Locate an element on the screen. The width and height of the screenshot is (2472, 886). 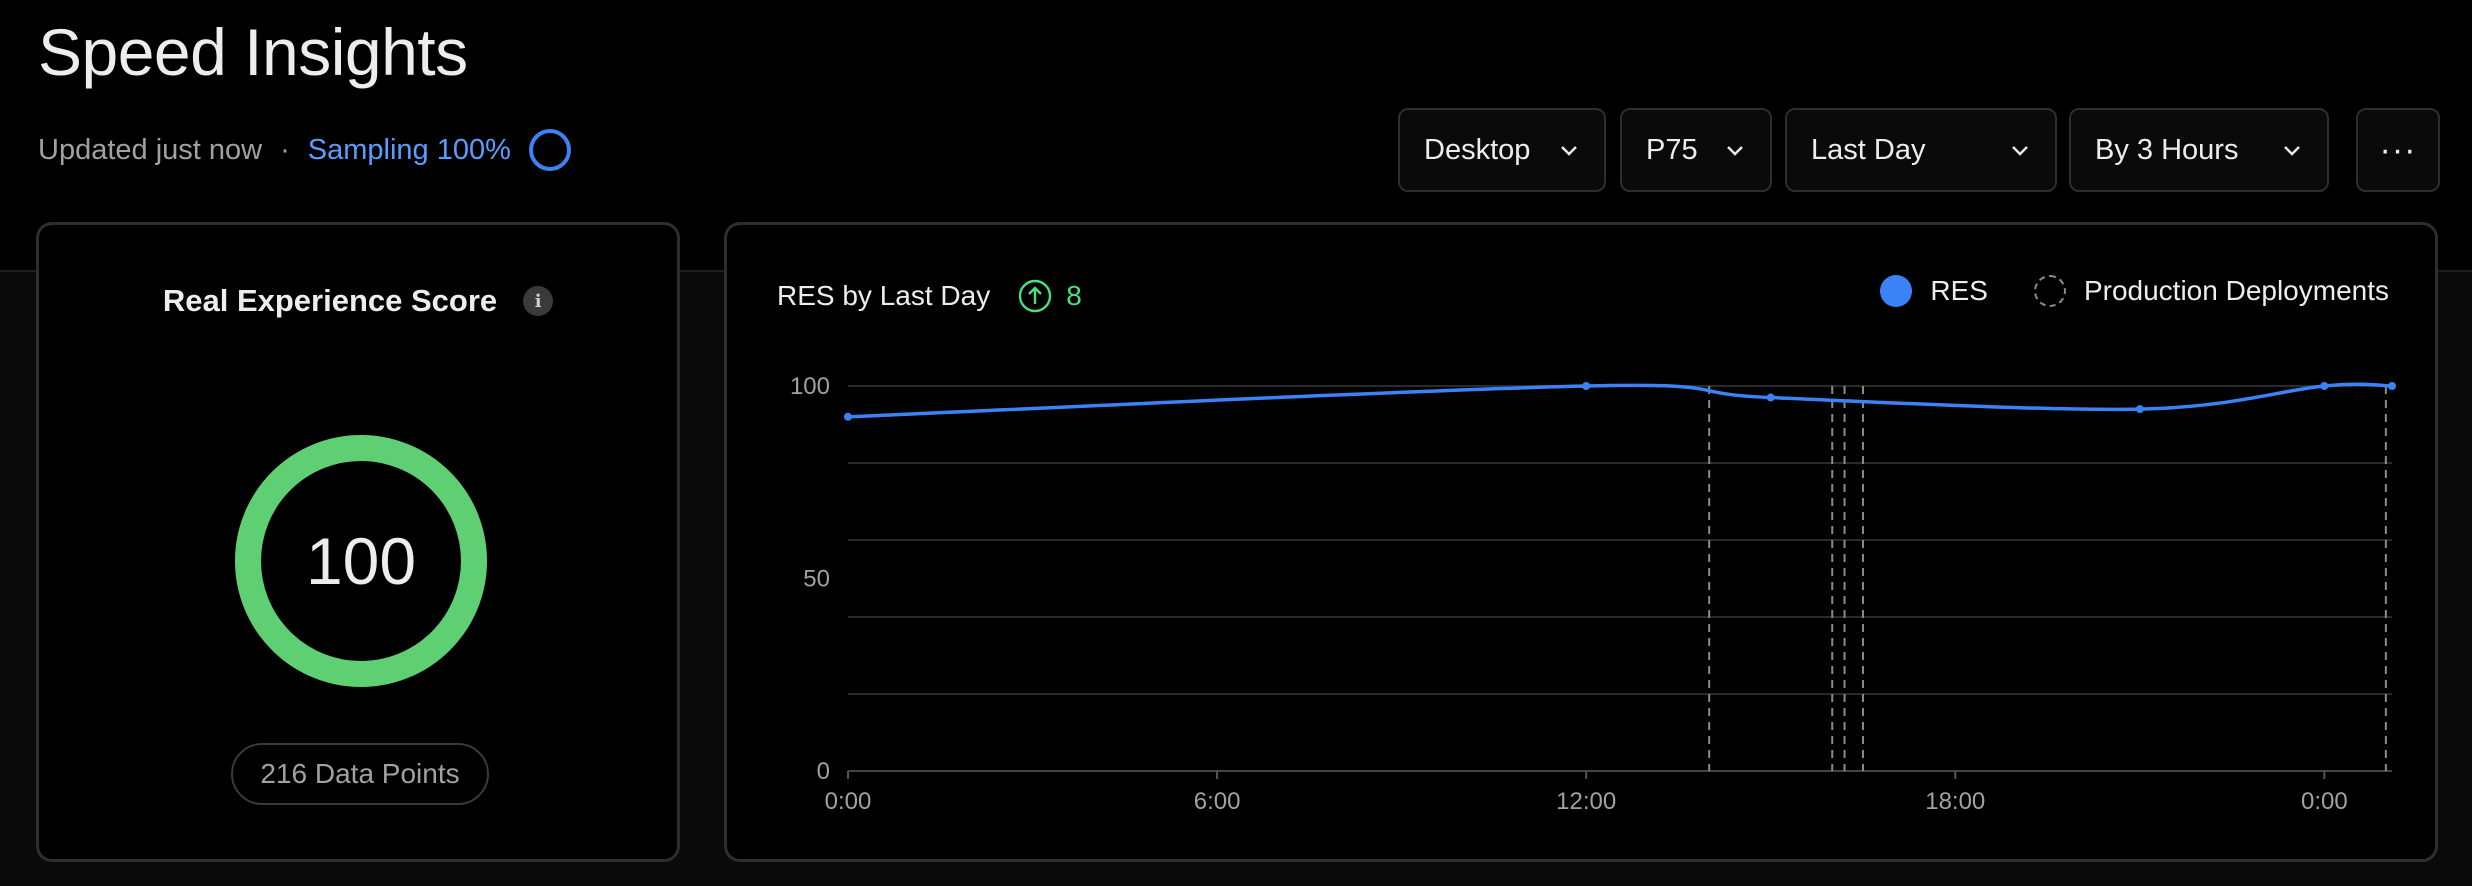
device-select-value: Desktop is located at coordinates (1477, 149).